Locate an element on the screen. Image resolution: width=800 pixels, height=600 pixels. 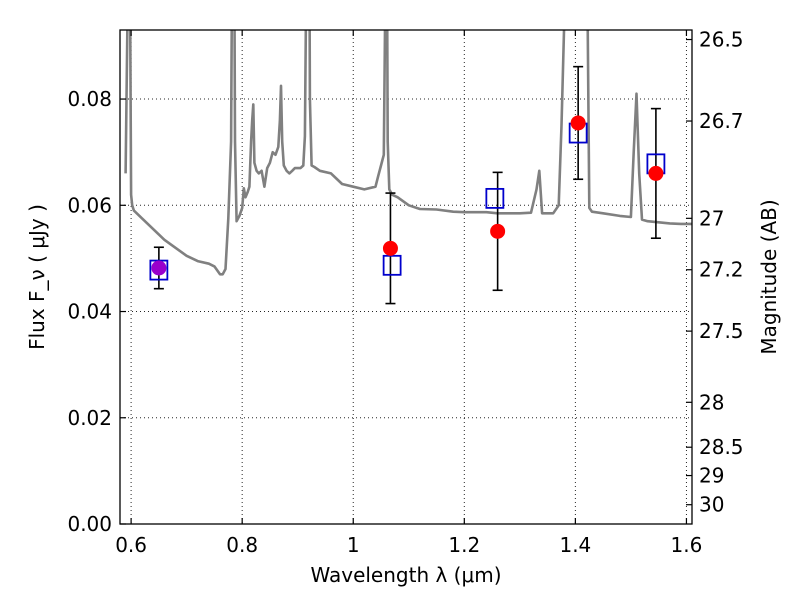
y-axis-title: Flux F_ν ( μJy ) is located at coordinates (37, 277).